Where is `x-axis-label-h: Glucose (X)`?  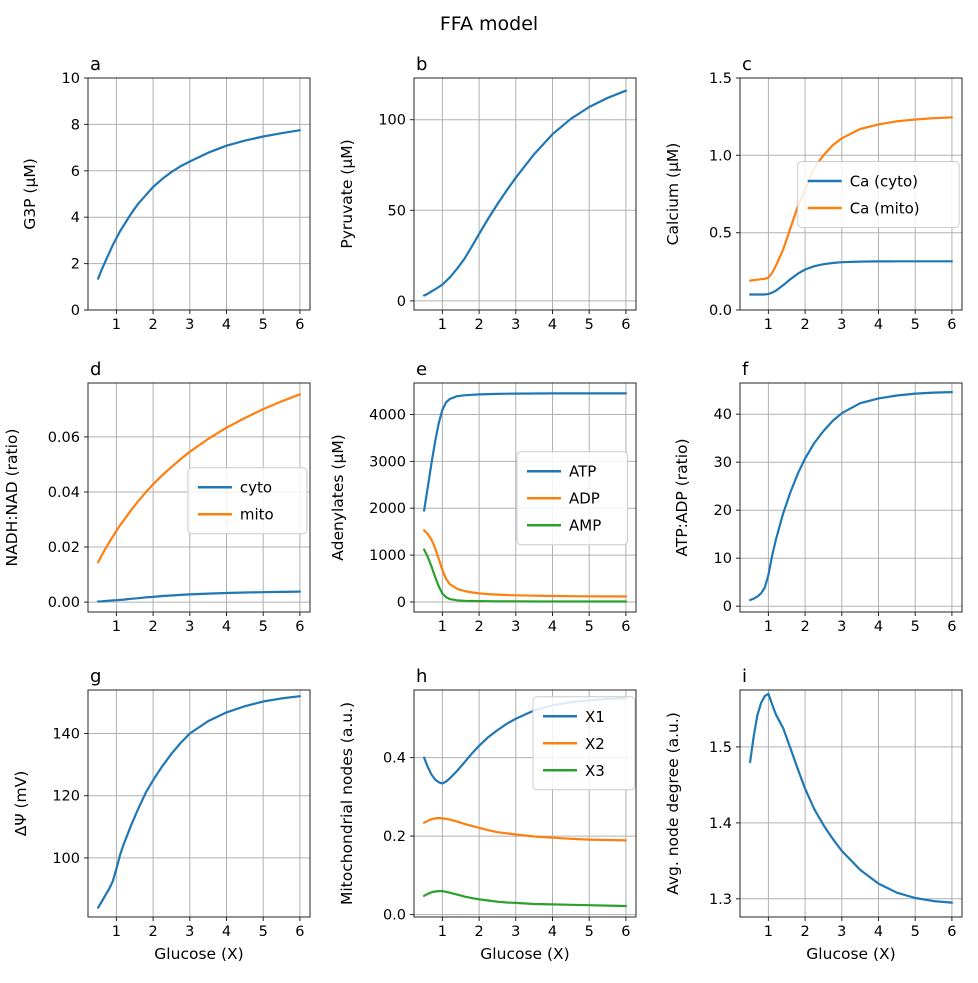 x-axis-label-h: Glucose (X) is located at coordinates (524, 954).